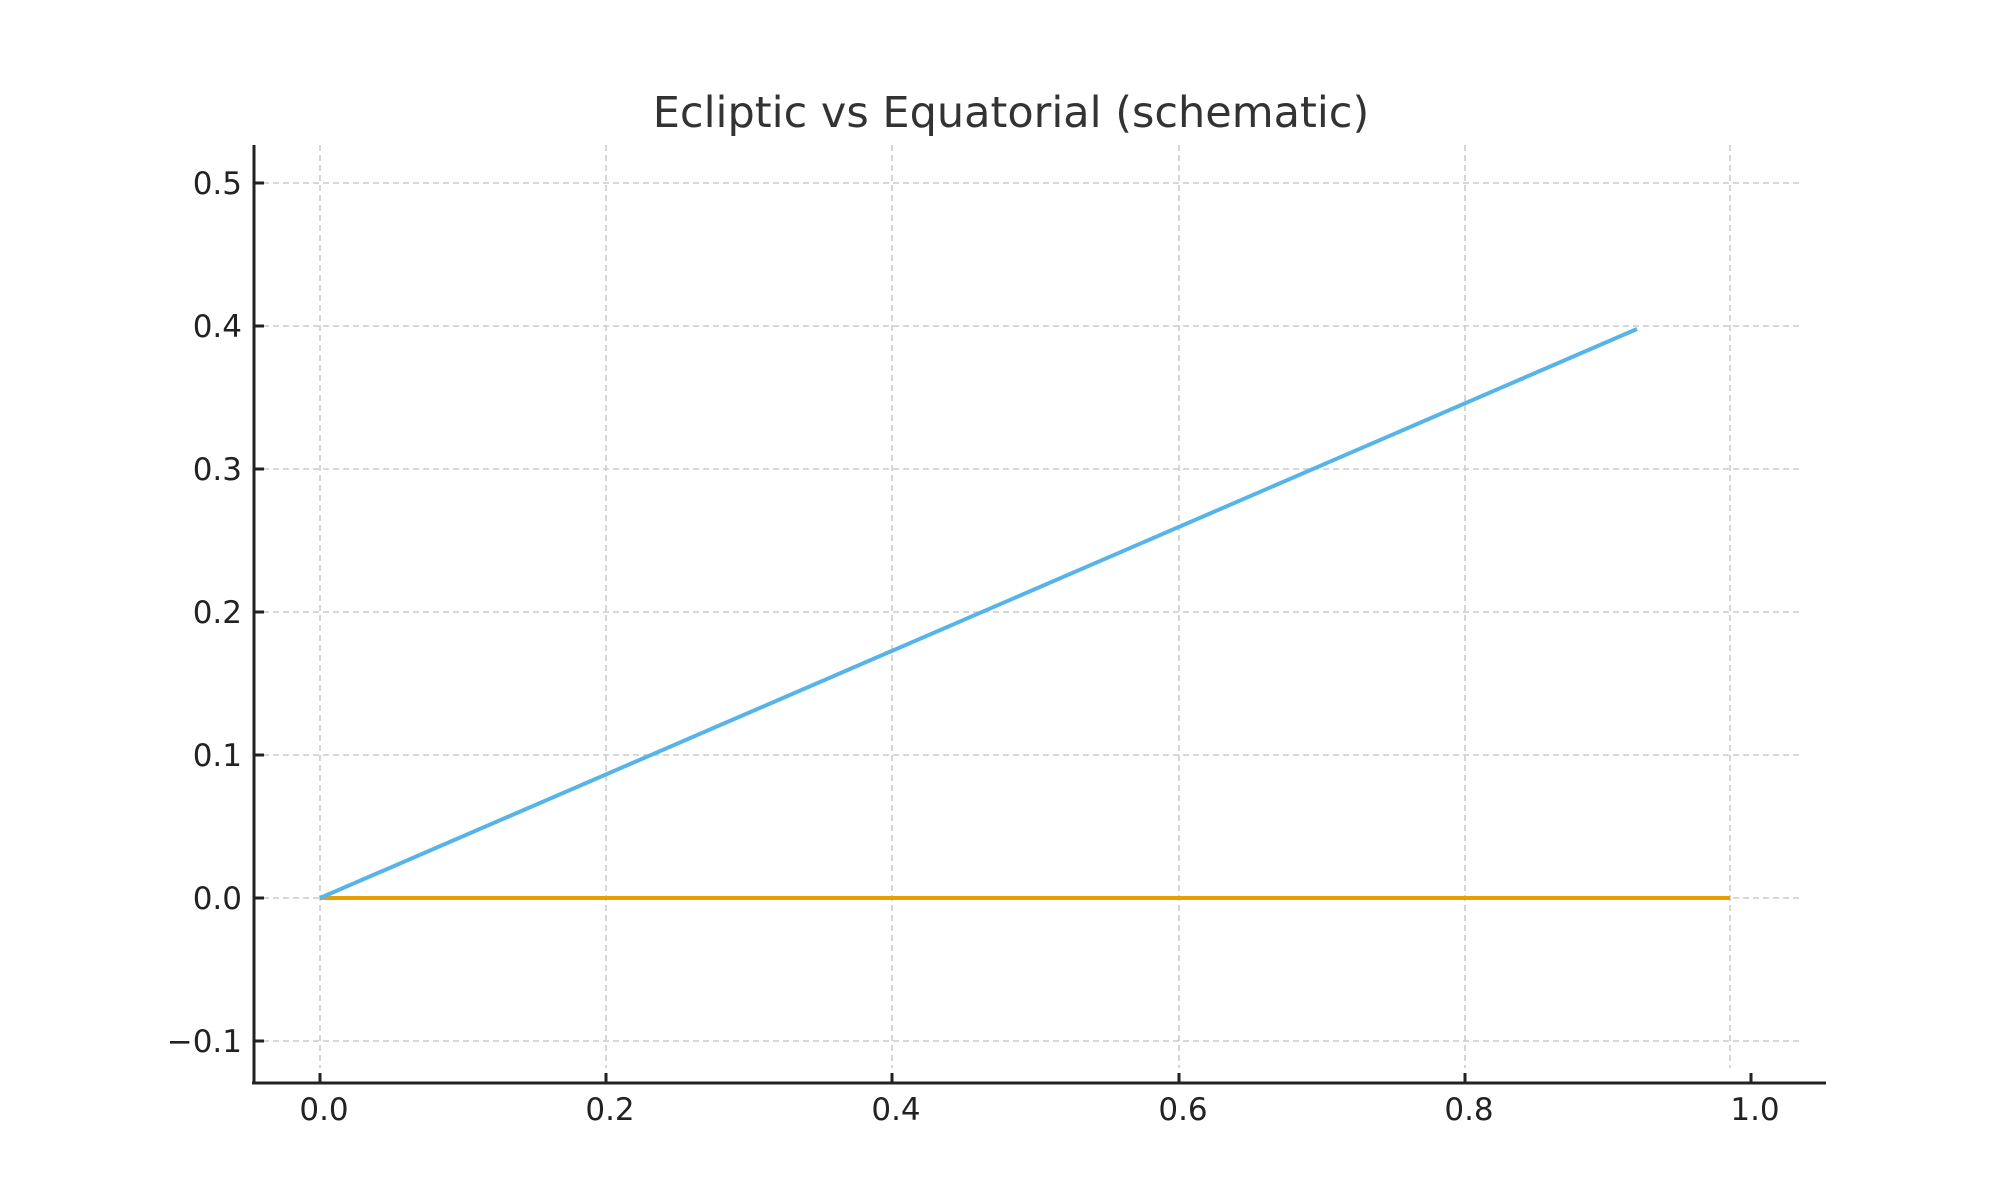 Image resolution: width=2000 pixels, height=1200 pixels. Describe the element at coordinates (204, 1042) in the screenshot. I see `y-tick-label: −0.1` at that location.